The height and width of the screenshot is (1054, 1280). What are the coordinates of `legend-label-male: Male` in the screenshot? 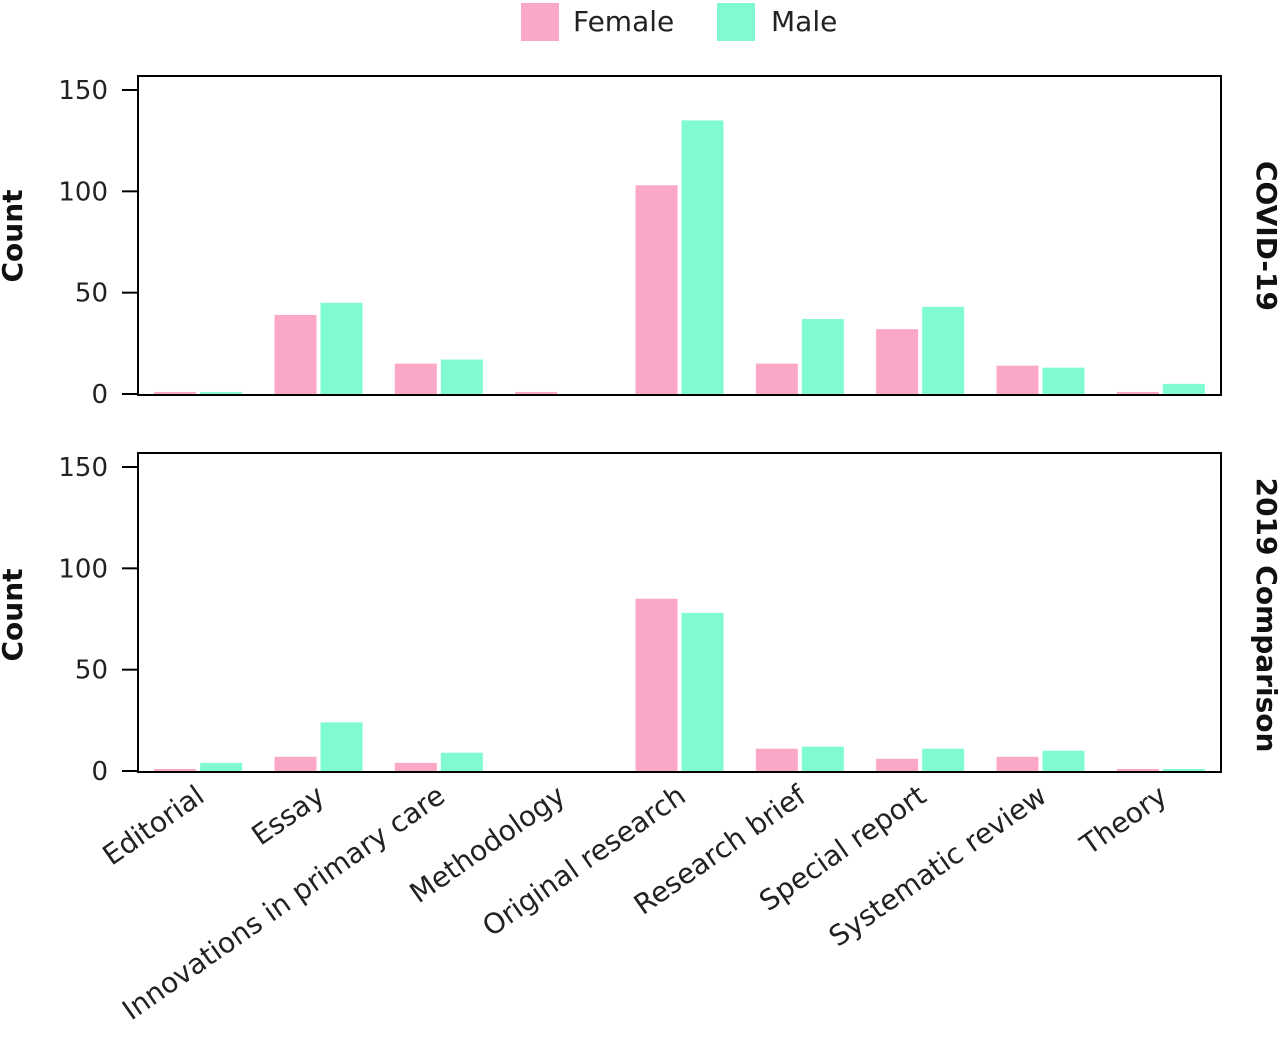 It's located at (804, 21).